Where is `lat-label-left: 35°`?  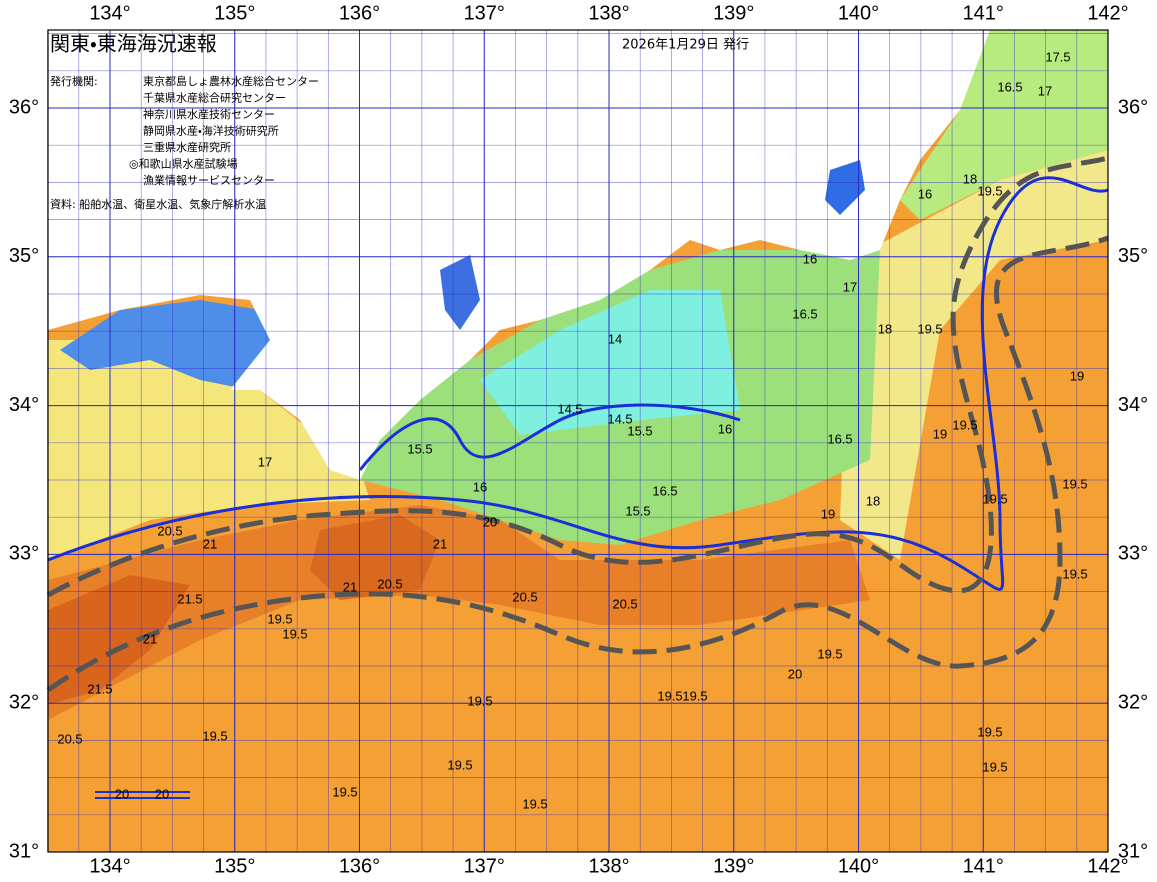 lat-label-left: 35° is located at coordinates (24, 256).